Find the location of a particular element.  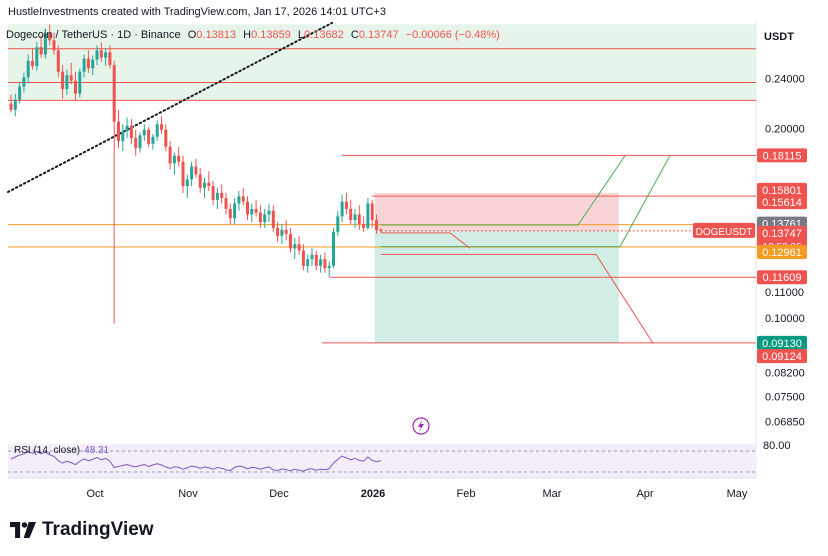

rsi-band is located at coordinates (382, 461).